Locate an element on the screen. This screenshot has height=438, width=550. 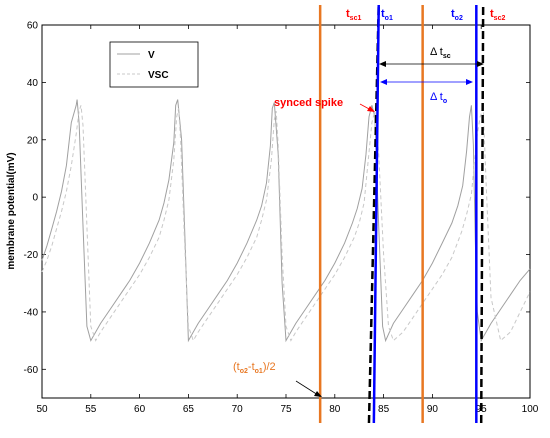
synced-spike-arrow is located at coordinates (367, 107).